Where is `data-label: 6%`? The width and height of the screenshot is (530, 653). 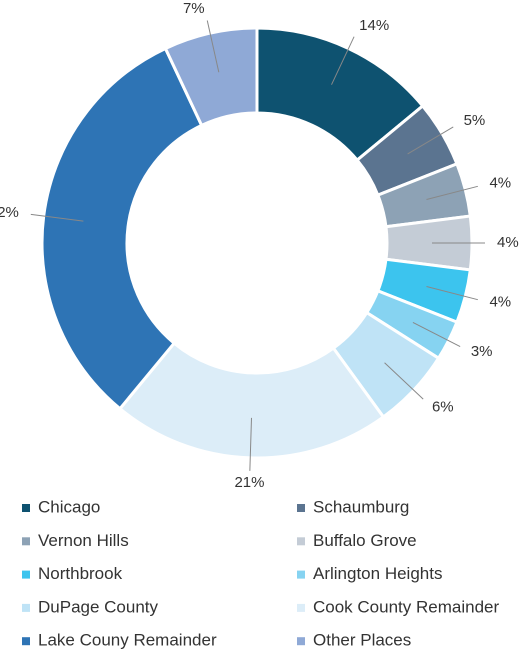 data-label: 6% is located at coordinates (443, 406).